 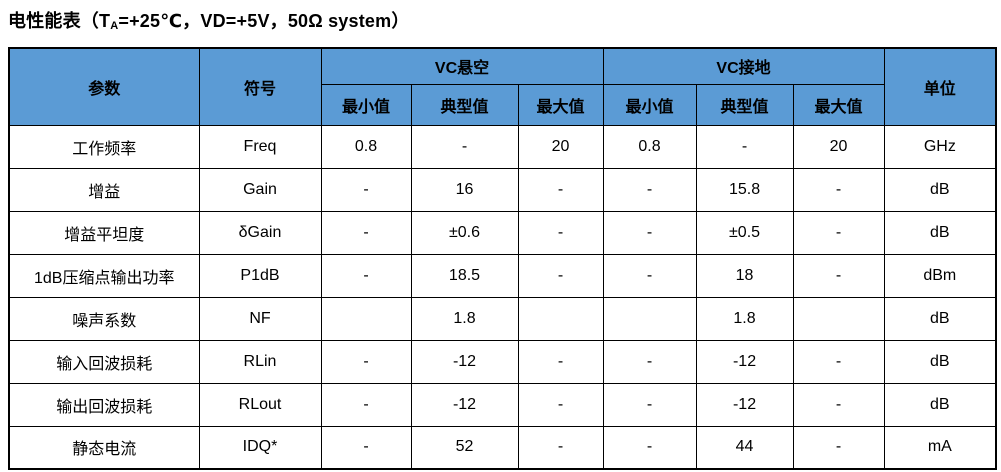 I want to click on page-title: 电性能表（TA=+25℃，VD=+5V，50Ω system）, so click(x=209, y=20).